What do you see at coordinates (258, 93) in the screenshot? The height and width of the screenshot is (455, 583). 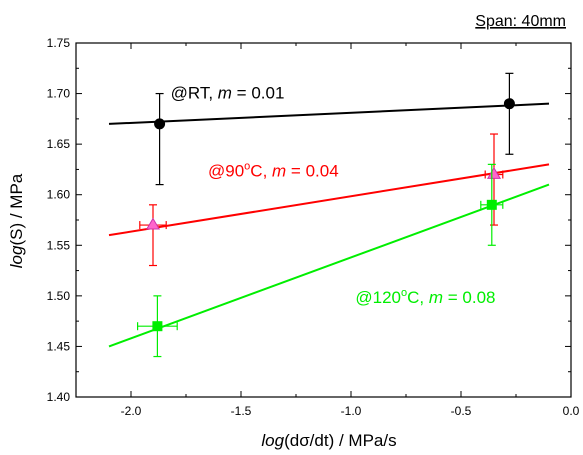 I see `series-label-m-value: = 0.01` at bounding box center [258, 93].